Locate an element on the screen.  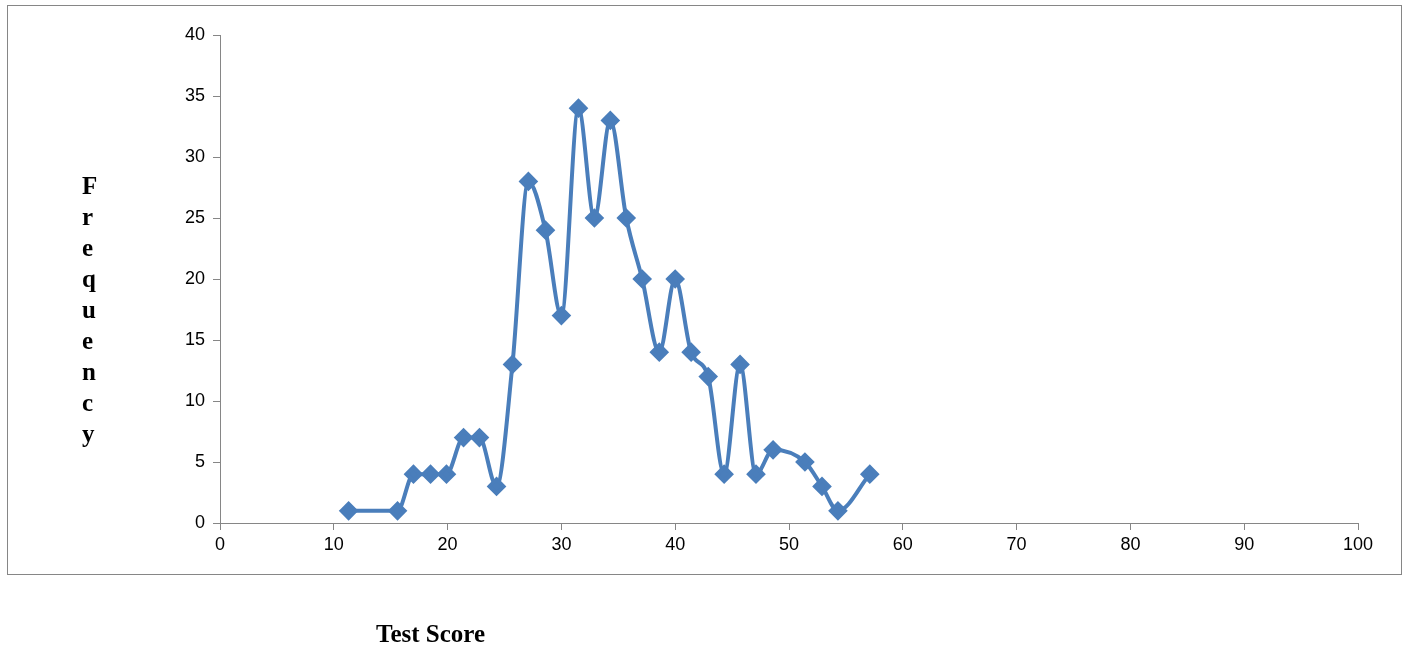
x-tick-label: 50 is located at coordinates (789, 543).